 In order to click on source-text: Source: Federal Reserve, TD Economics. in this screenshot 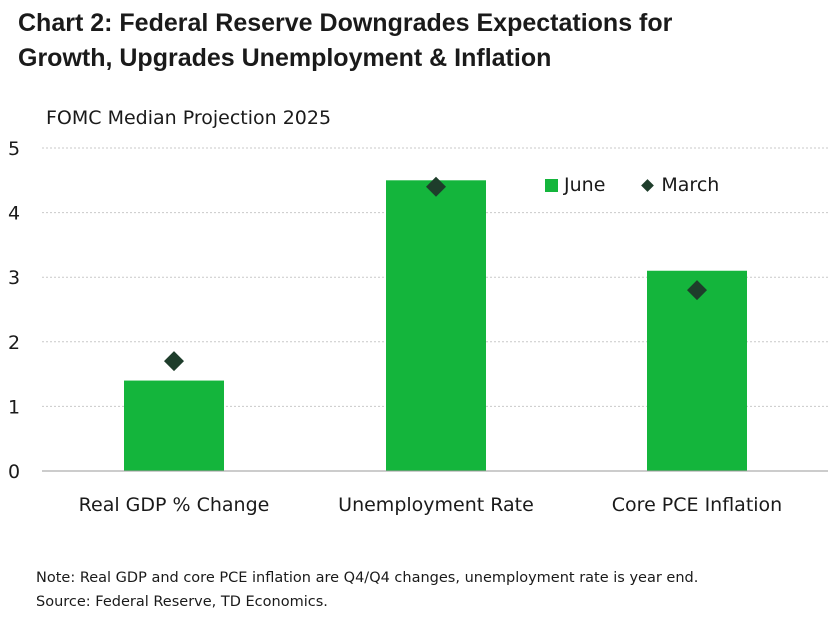, I will do `click(182, 602)`.